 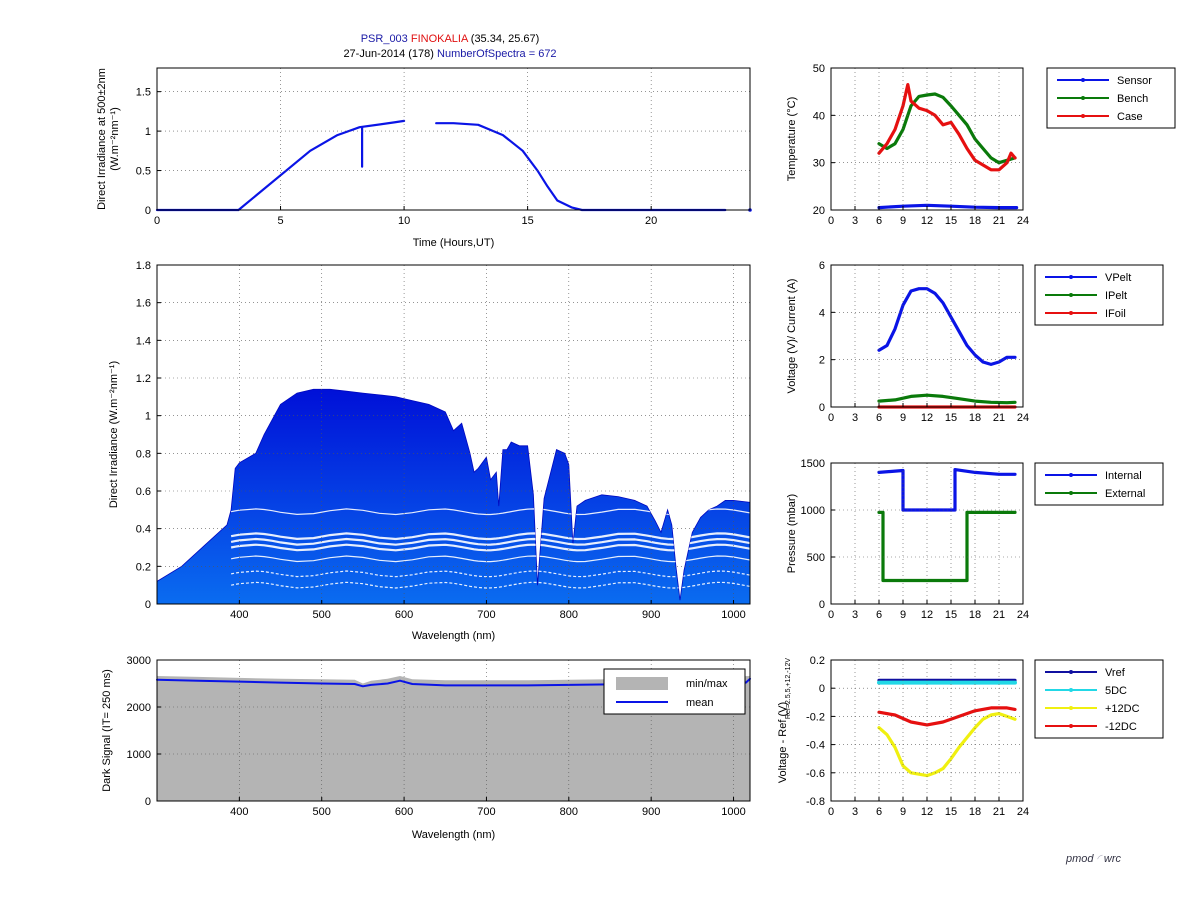 I want to click on y-tick-label: 50, so click(x=819, y=69).